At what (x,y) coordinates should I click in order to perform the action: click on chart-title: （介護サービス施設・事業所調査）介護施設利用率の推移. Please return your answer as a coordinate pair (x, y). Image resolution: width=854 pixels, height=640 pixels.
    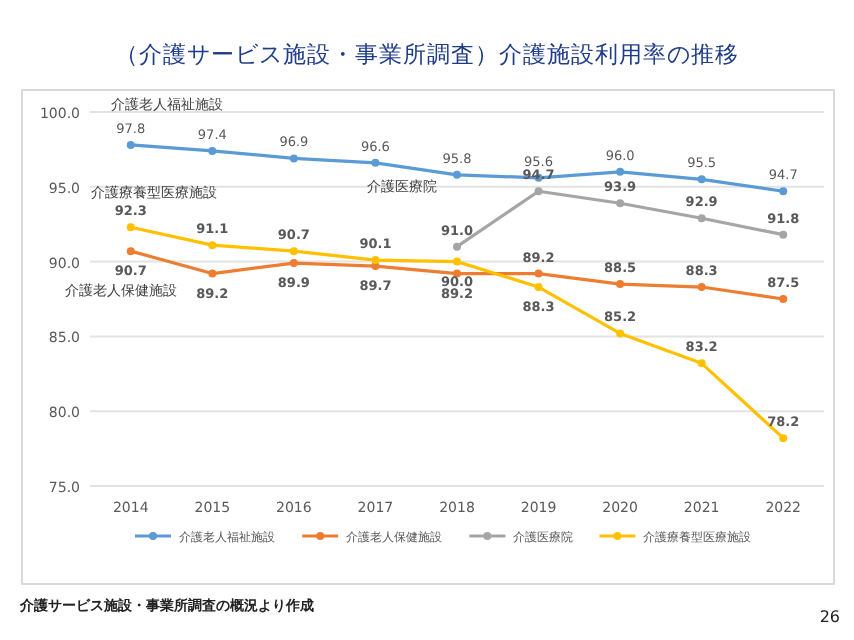
    Looking at the image, I should click on (427, 54).